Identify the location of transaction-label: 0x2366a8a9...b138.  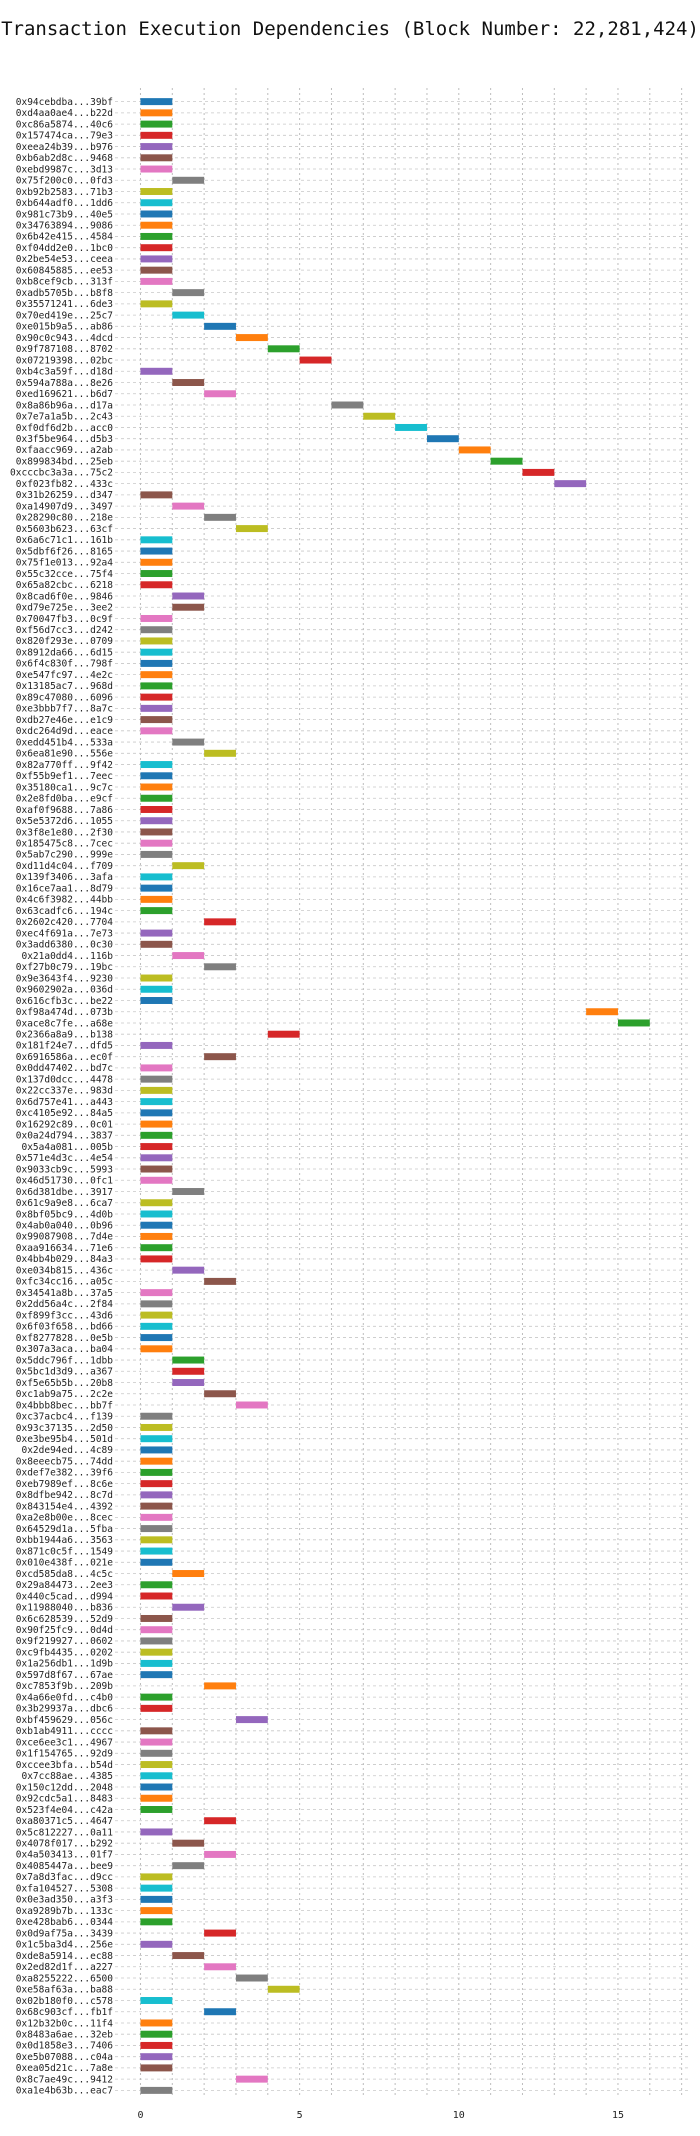
(65, 1035).